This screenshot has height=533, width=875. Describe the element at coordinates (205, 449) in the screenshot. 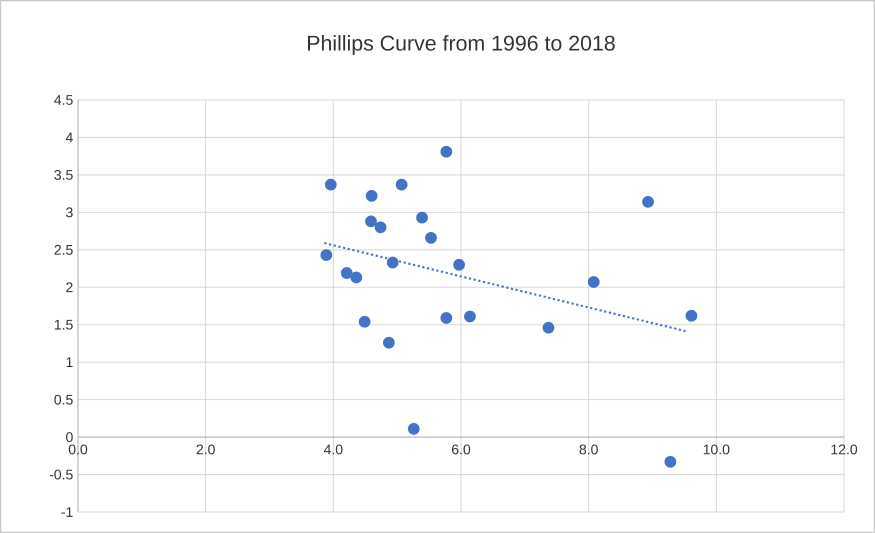

I see `x-tick-label: 2.0` at that location.